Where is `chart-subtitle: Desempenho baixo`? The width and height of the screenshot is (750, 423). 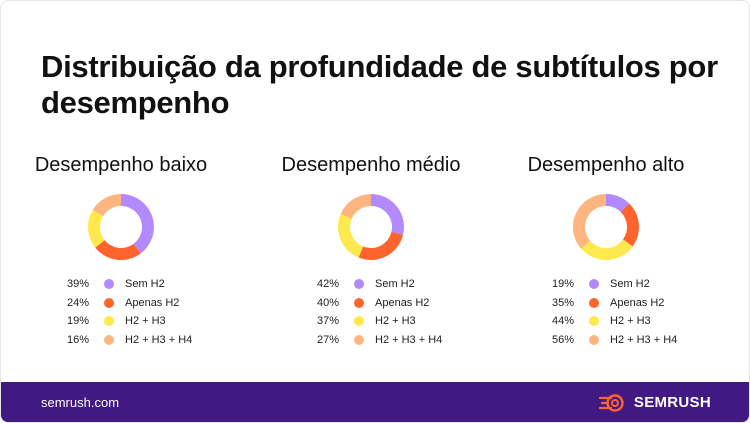
chart-subtitle: Desempenho baixo is located at coordinates (121, 165).